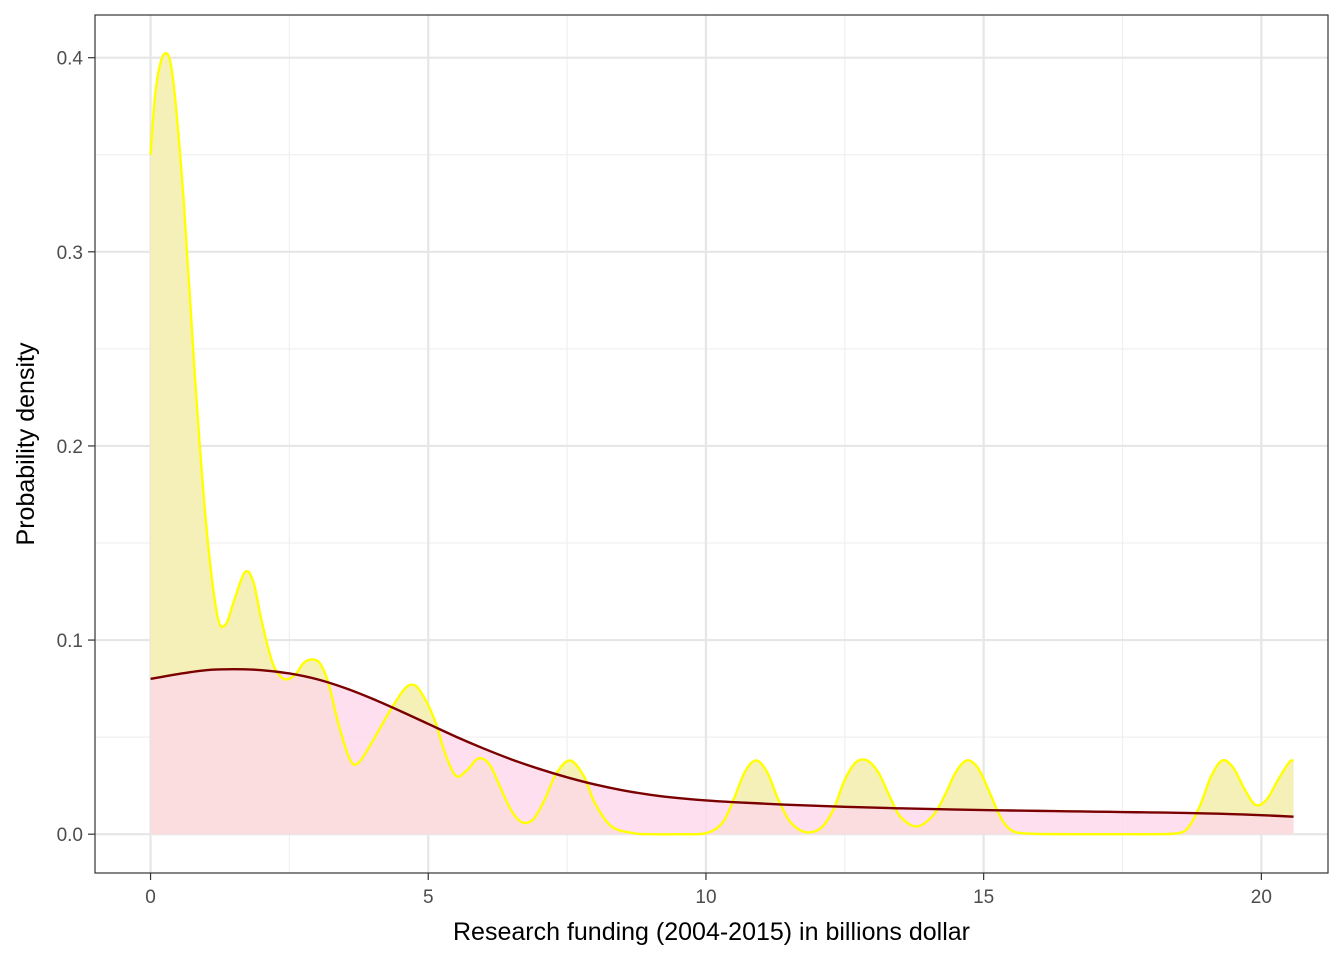  Describe the element at coordinates (70, 59) in the screenshot. I see `y-tick-label: 0.4` at that location.